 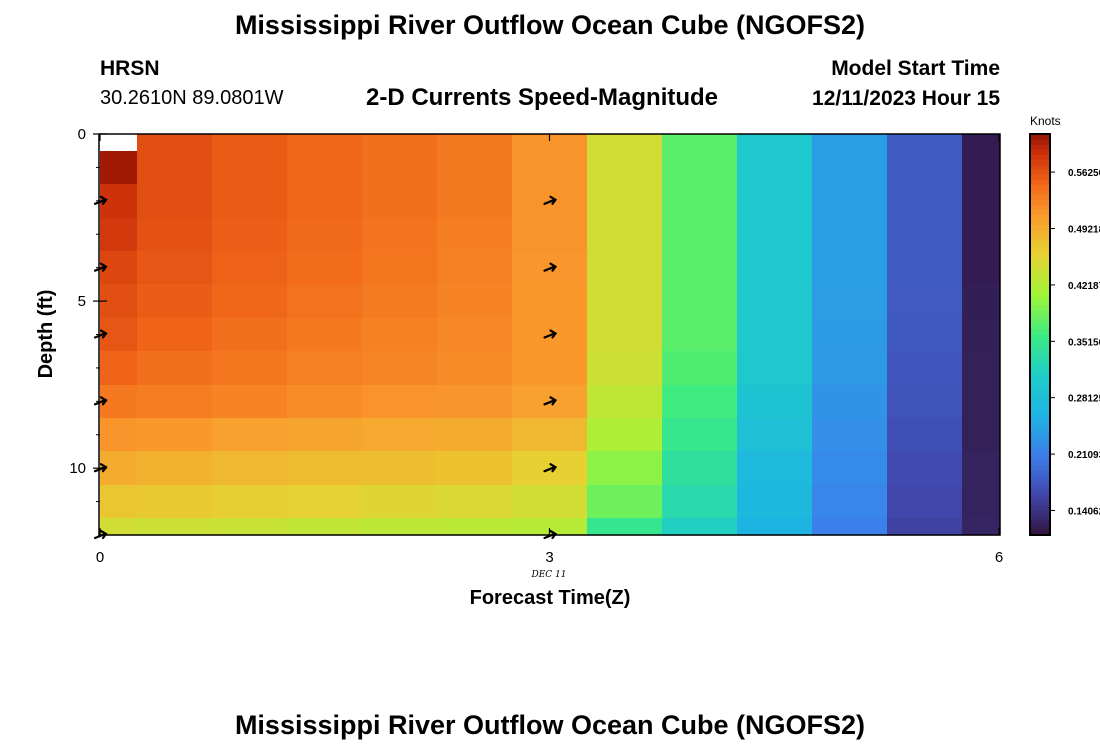 What do you see at coordinates (1084, 286) in the screenshot?
I see `colorbar-tick-label: 0.42187` at bounding box center [1084, 286].